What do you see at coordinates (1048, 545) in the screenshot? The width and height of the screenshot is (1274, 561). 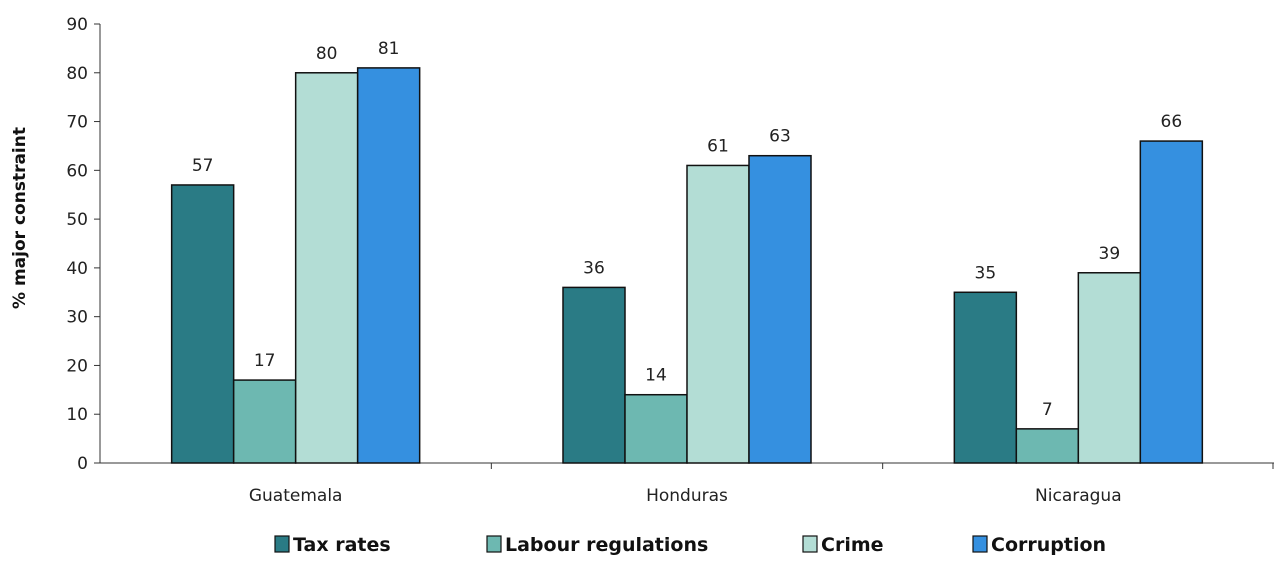 I see `legend-label: Corruption` at bounding box center [1048, 545].